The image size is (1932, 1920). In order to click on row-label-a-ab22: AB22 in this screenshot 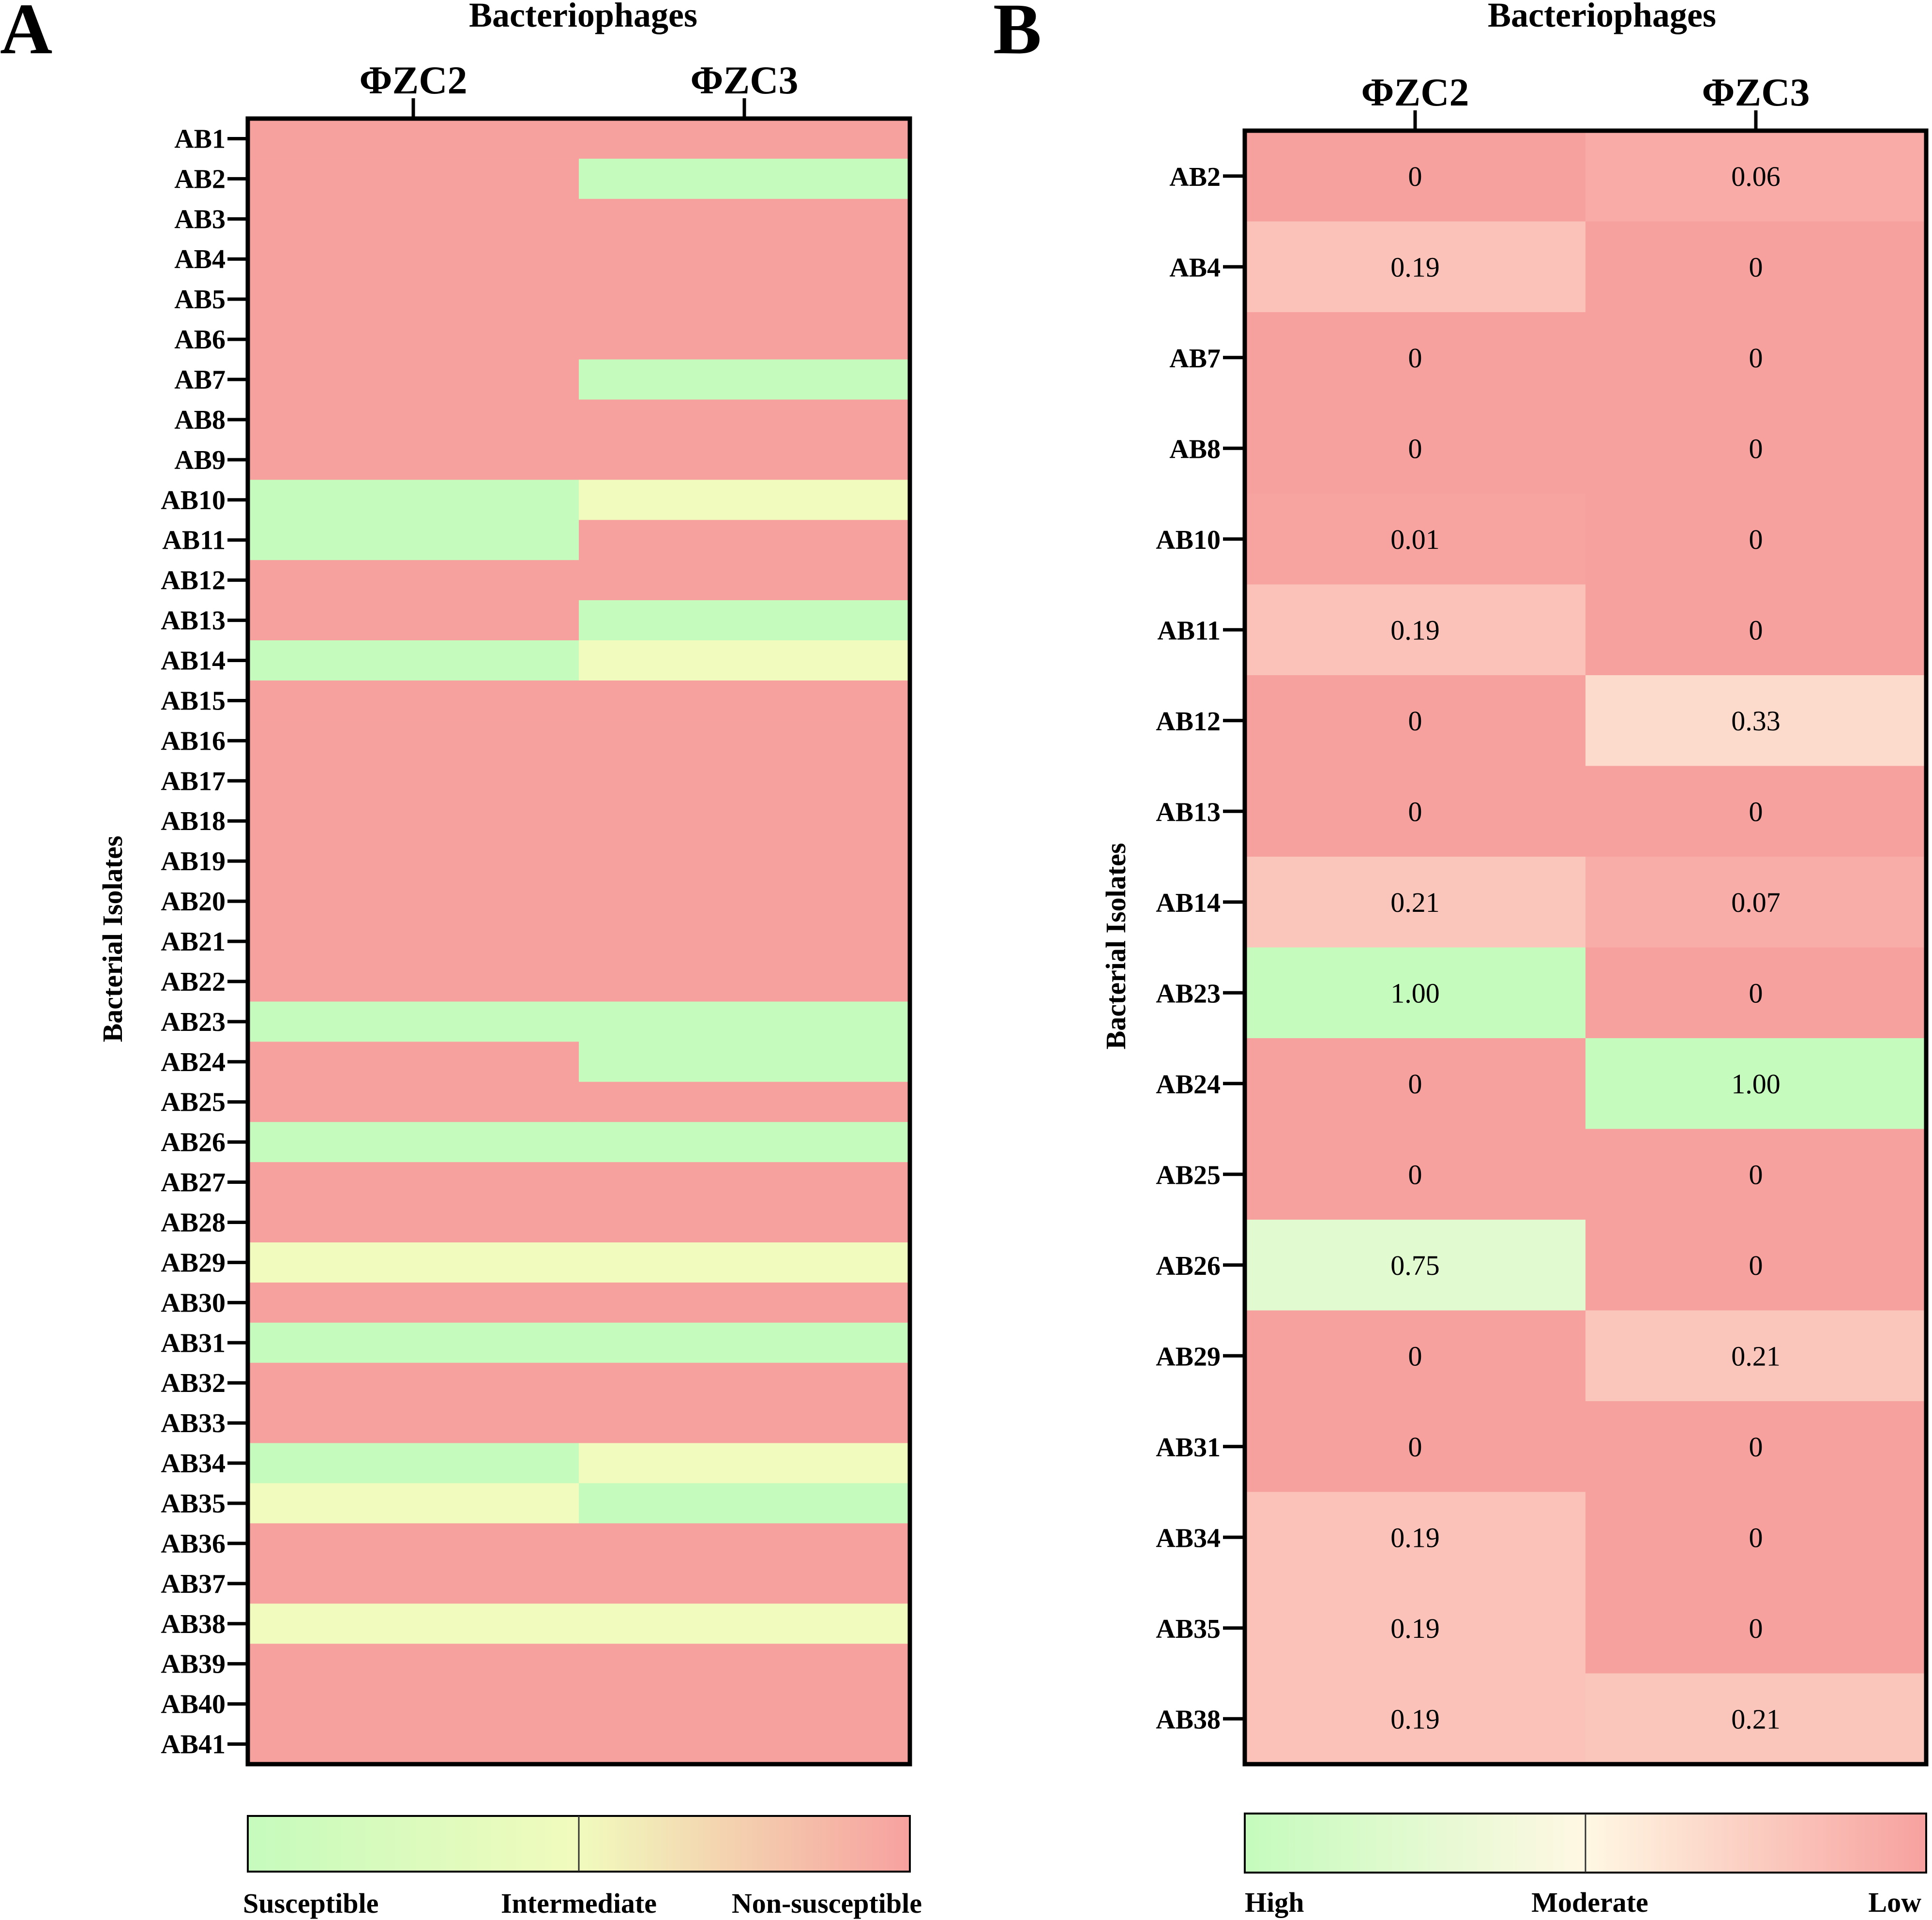, I will do `click(193, 982)`.